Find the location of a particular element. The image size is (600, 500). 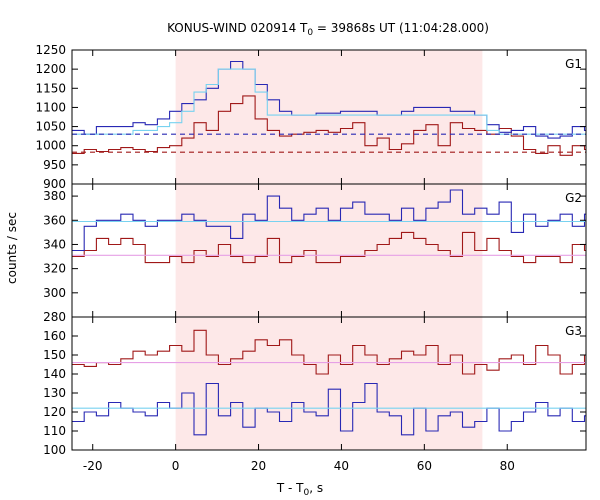

g3-y-tick-label: 120 is located at coordinates (54, 412).